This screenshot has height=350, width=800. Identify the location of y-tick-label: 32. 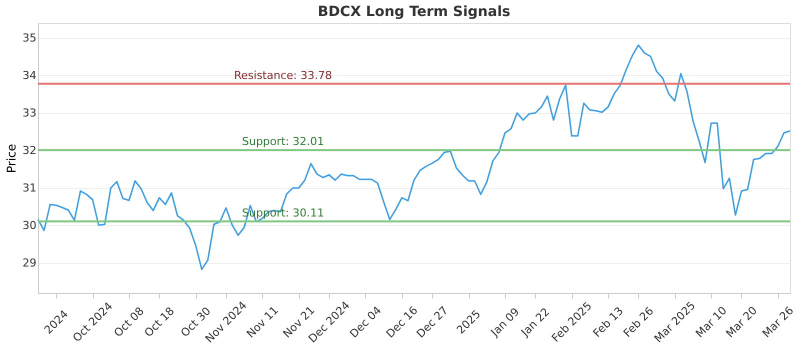
(29, 150).